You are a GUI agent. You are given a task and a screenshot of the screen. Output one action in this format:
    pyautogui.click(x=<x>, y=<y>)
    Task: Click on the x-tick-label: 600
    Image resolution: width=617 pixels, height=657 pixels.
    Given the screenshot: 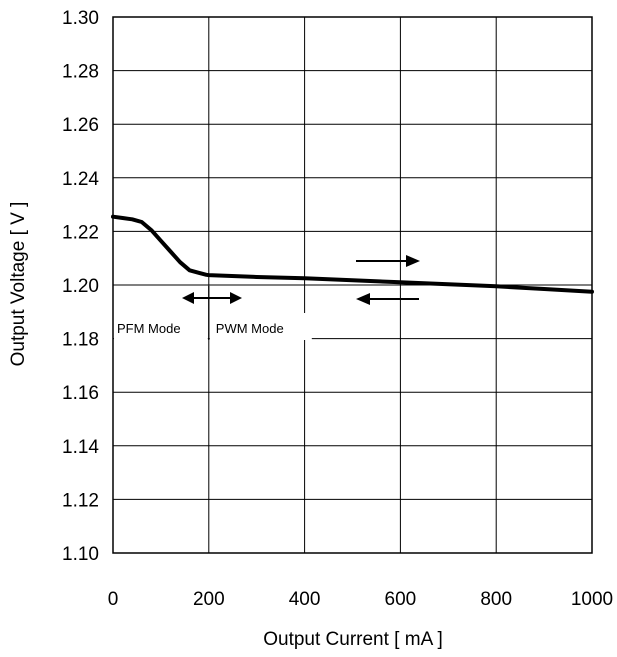 What is the action you would take?
    pyautogui.click(x=401, y=599)
    